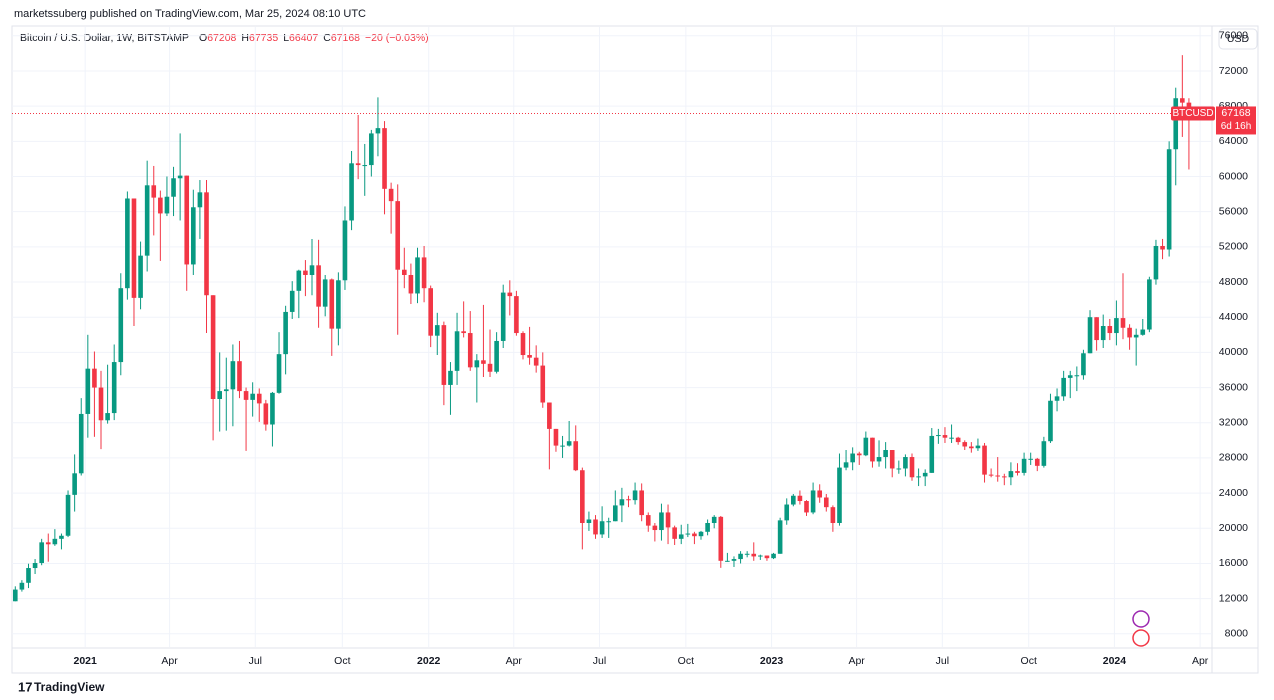 The image size is (1274, 700). I want to click on y-tick-label: 44000, so click(1233, 317).